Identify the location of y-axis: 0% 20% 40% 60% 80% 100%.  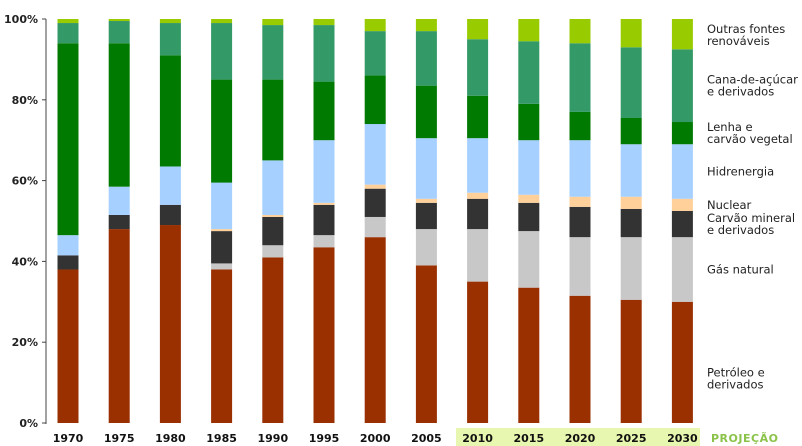
(25, 221).